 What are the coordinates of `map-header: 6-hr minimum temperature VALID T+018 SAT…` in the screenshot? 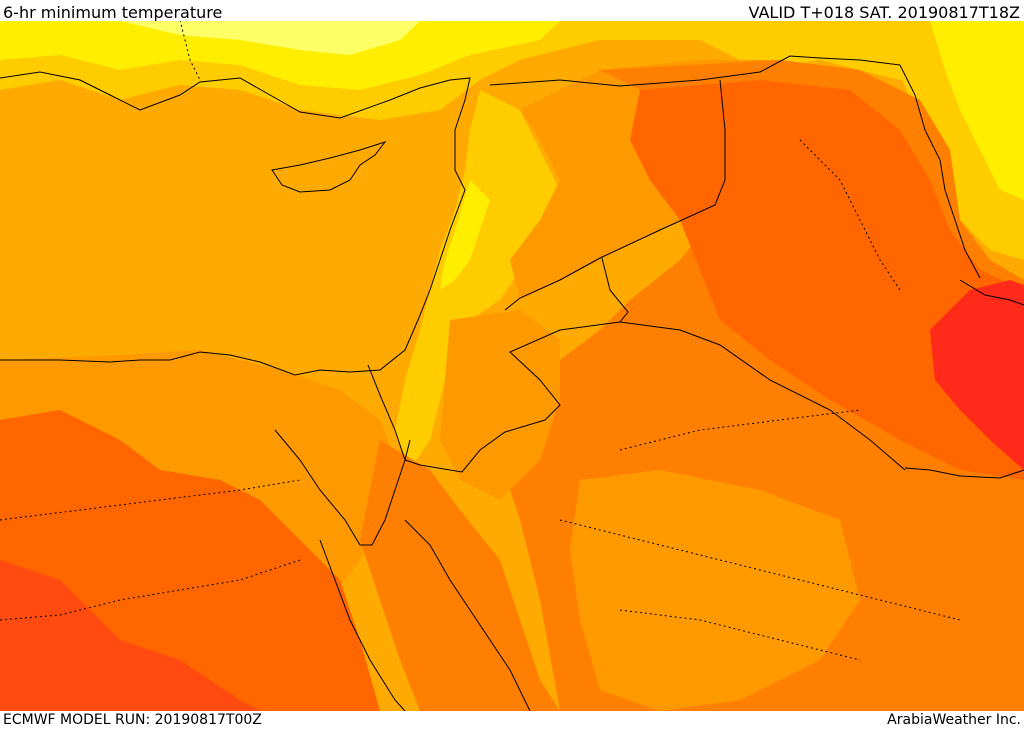 It's located at (512, 11).